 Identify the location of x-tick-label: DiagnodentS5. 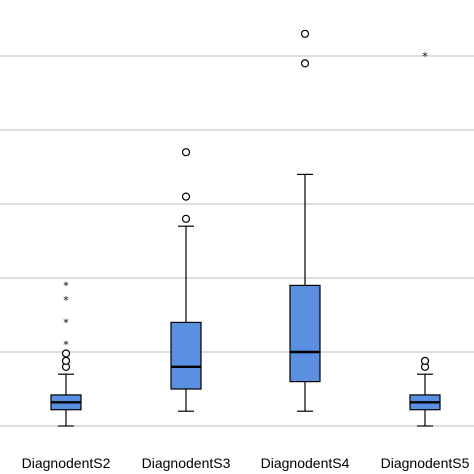
(425, 463).